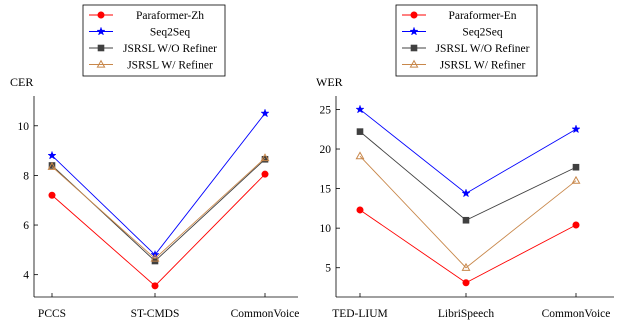  I want to click on legend-label: Paraformer-En, so click(482, 16).